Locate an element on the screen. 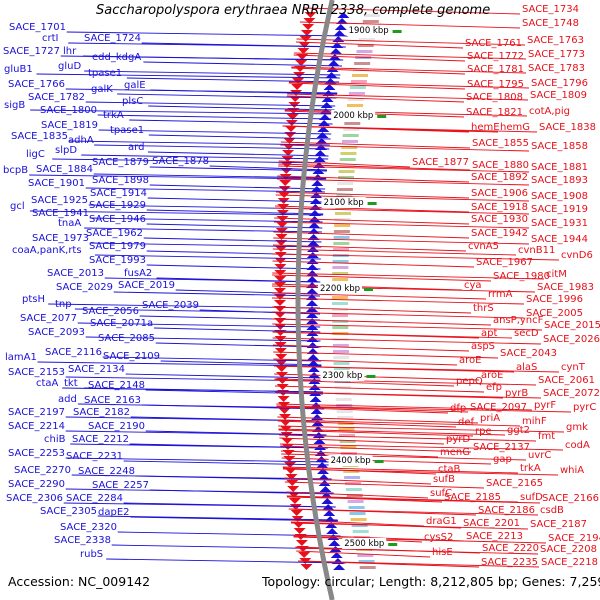  right-gene-label: SACE_2220 is located at coordinates (510, 548).